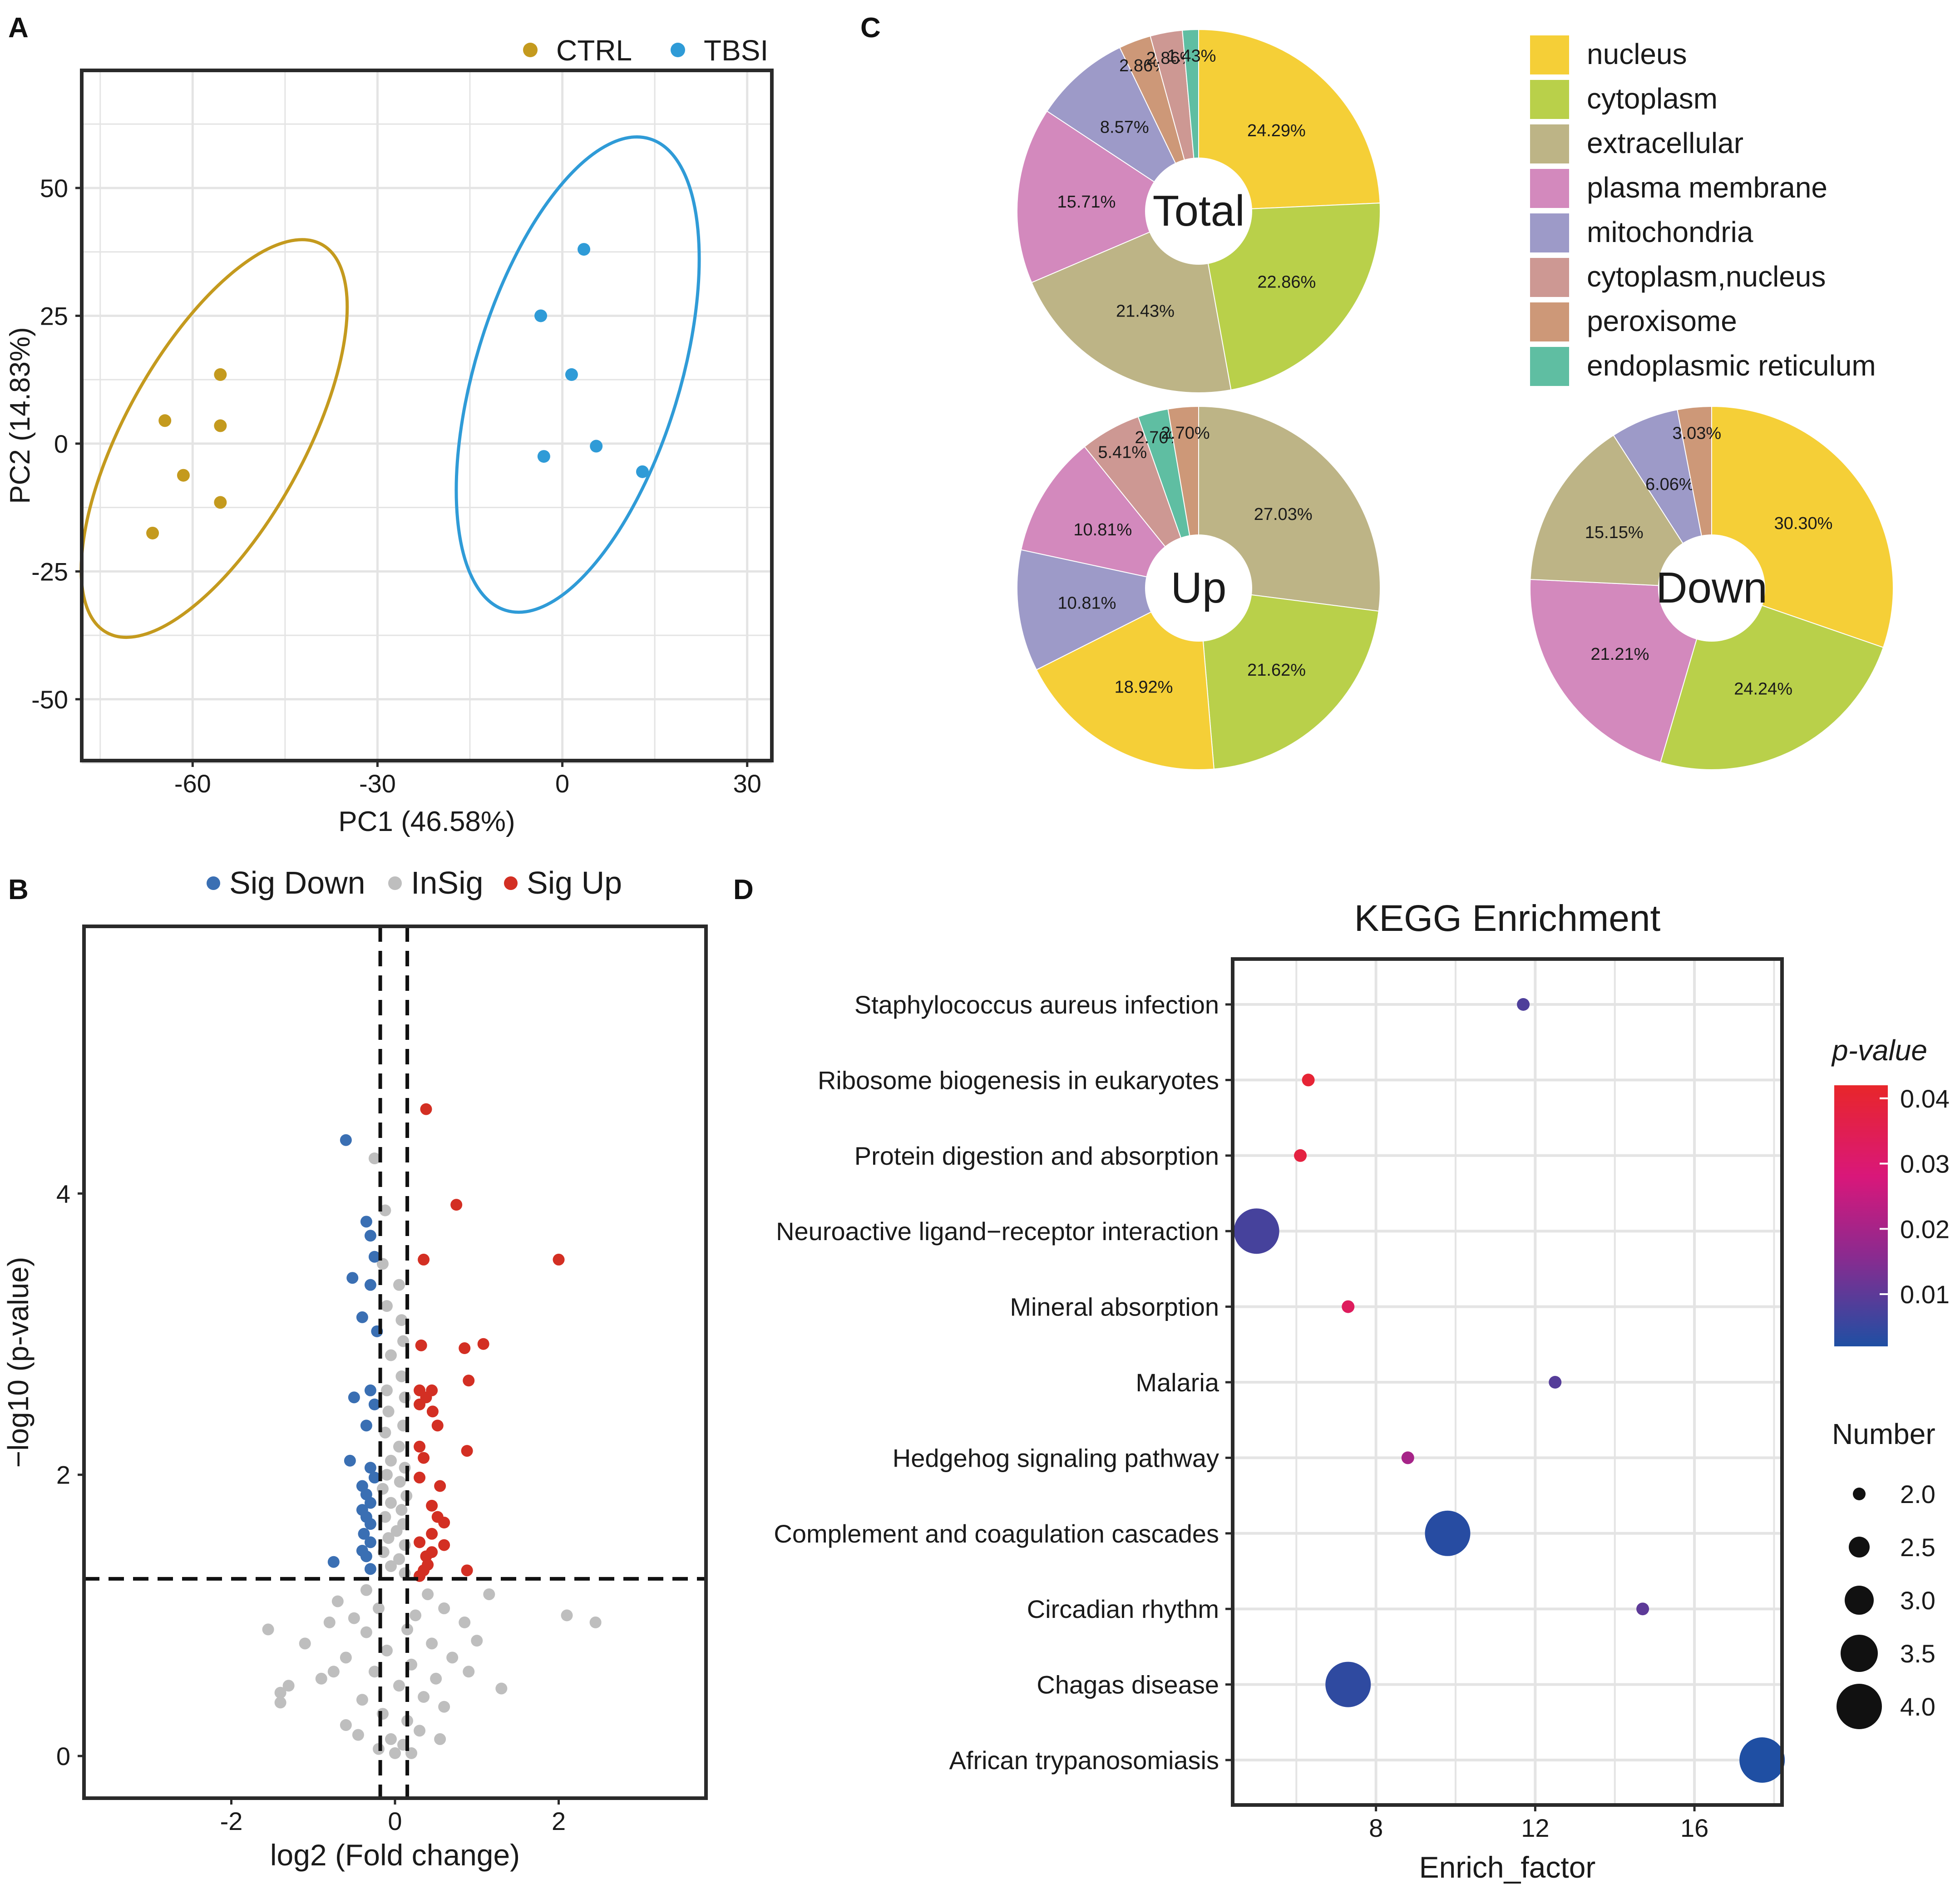 Image resolution: width=1960 pixels, height=1889 pixels. I want to click on legend-label: mitochondria, so click(1670, 232).